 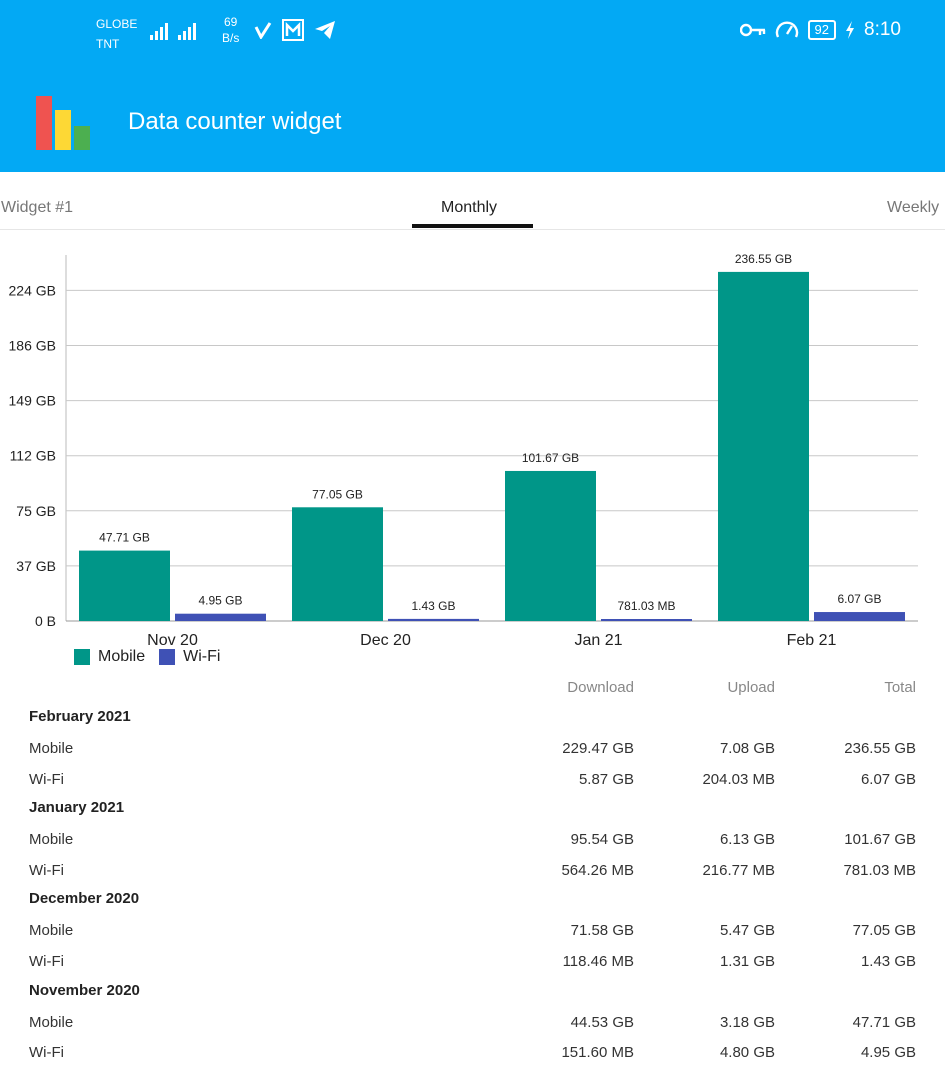 I want to click on month-heading: January 2021, so click(x=77, y=808).